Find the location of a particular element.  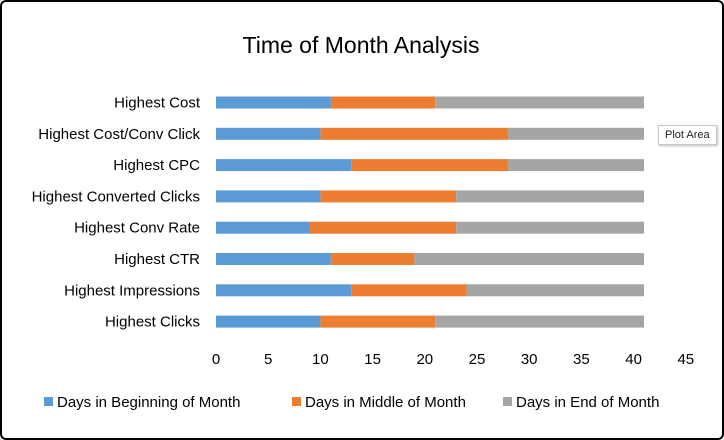

chart-title: Time of Month Analysis is located at coordinates (361, 45).